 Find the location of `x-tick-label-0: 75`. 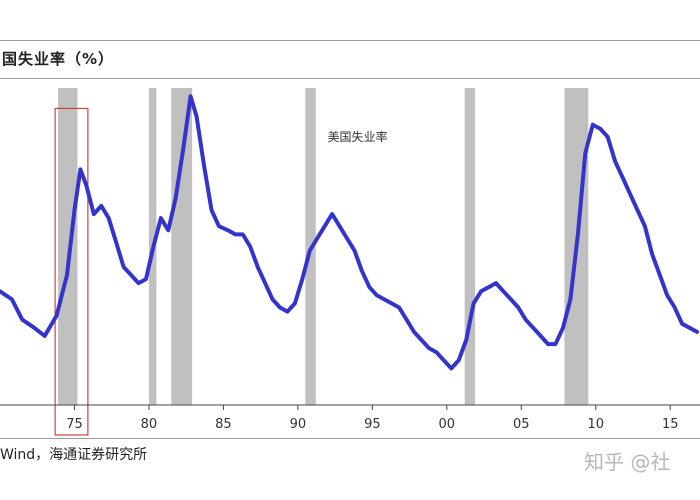

x-tick-label-0: 75 is located at coordinates (74, 424).